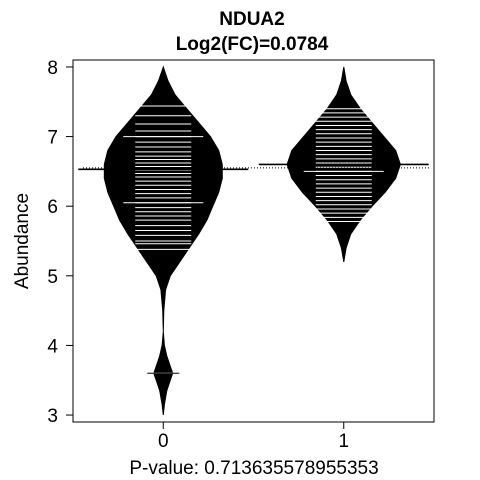  What do you see at coordinates (52, 207) in the screenshot?
I see `y-tick-label: 6` at bounding box center [52, 207].